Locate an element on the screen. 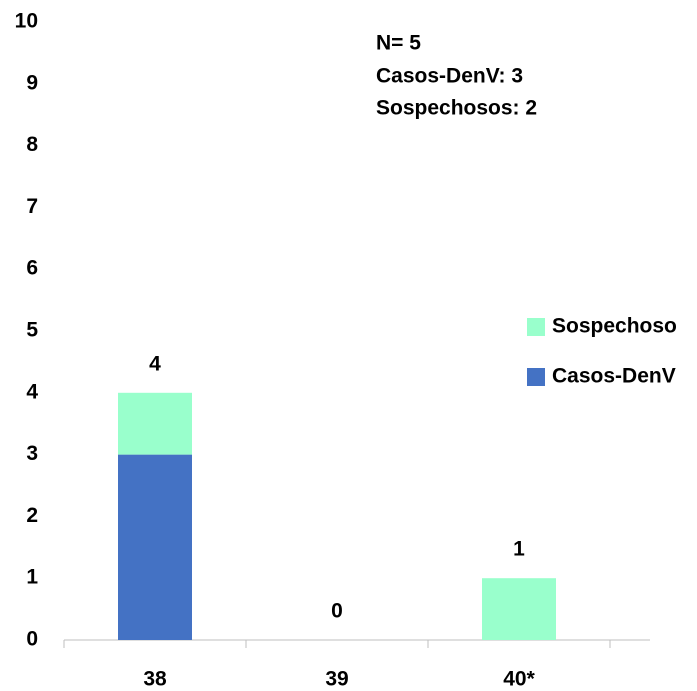 This screenshot has width=697, height=691. y-tick-label: 5 is located at coordinates (32, 330).